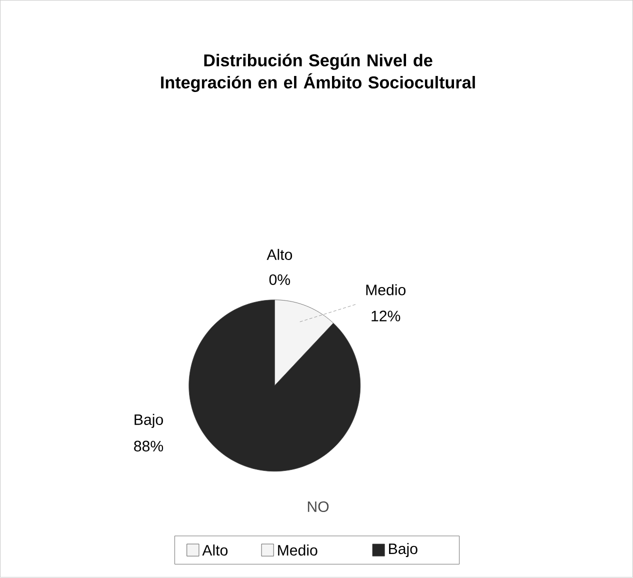 This screenshot has height=578, width=633. Describe the element at coordinates (298, 550) in the screenshot. I see `category-label: Medio` at that location.